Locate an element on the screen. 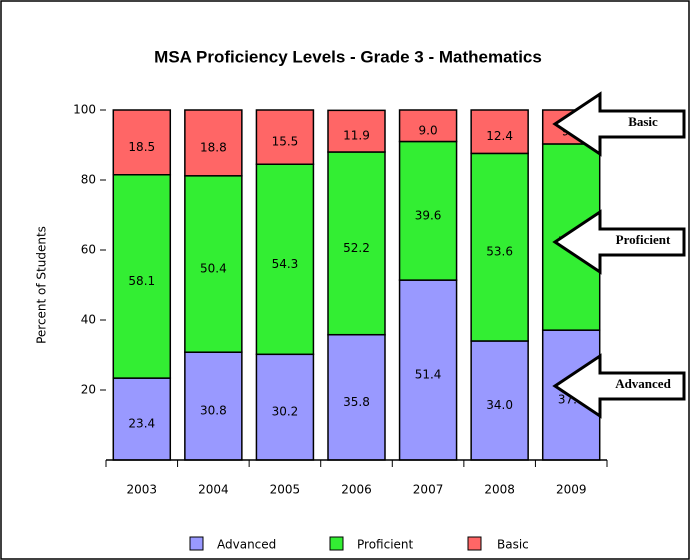 The image size is (690, 560). data-label: 54.3 is located at coordinates (285, 264).